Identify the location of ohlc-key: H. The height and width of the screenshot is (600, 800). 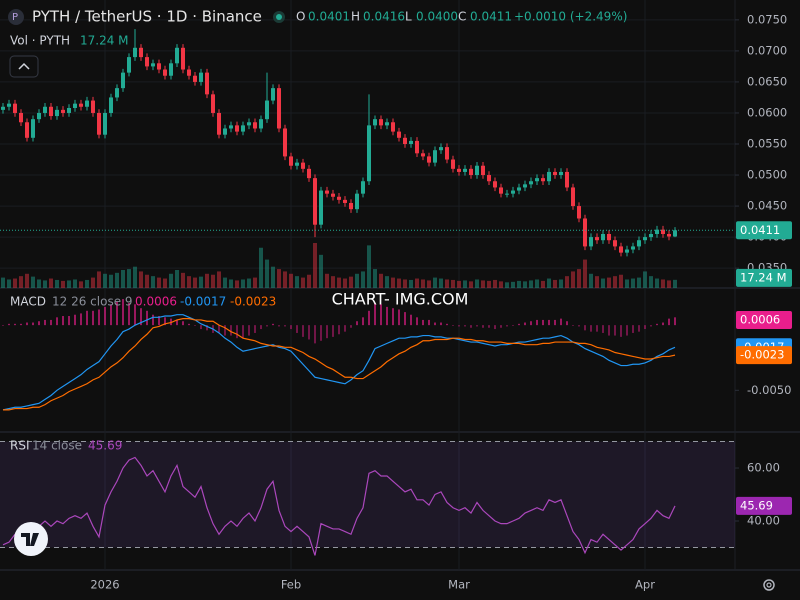
(355, 17).